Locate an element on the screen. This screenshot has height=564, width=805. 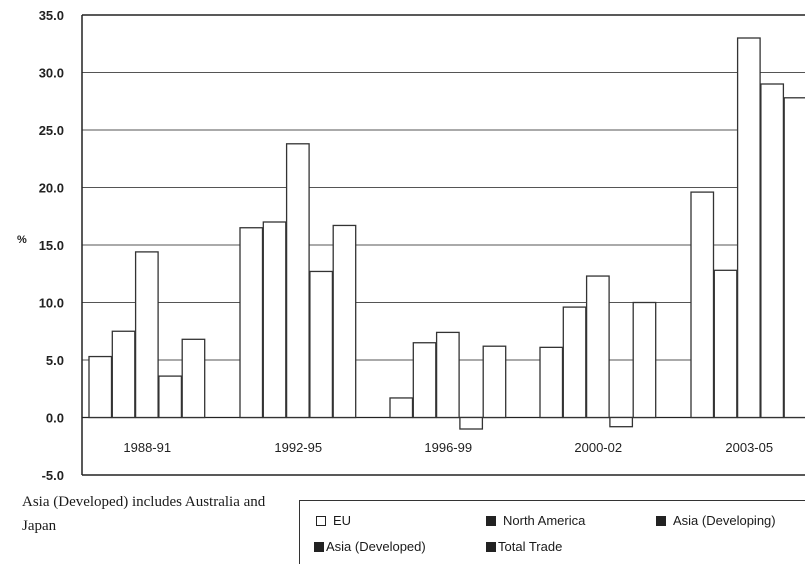
y-tick-label: 30.0 is located at coordinates (51, 73).